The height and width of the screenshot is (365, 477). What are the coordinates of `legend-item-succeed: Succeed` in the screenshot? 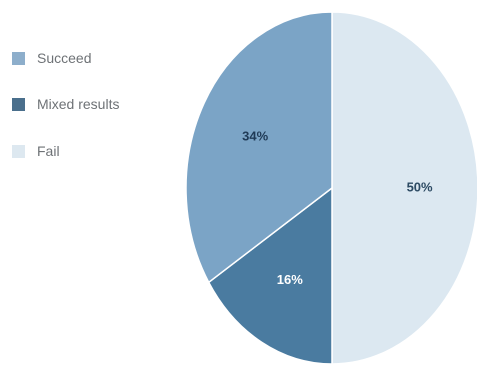 It's located at (65, 58).